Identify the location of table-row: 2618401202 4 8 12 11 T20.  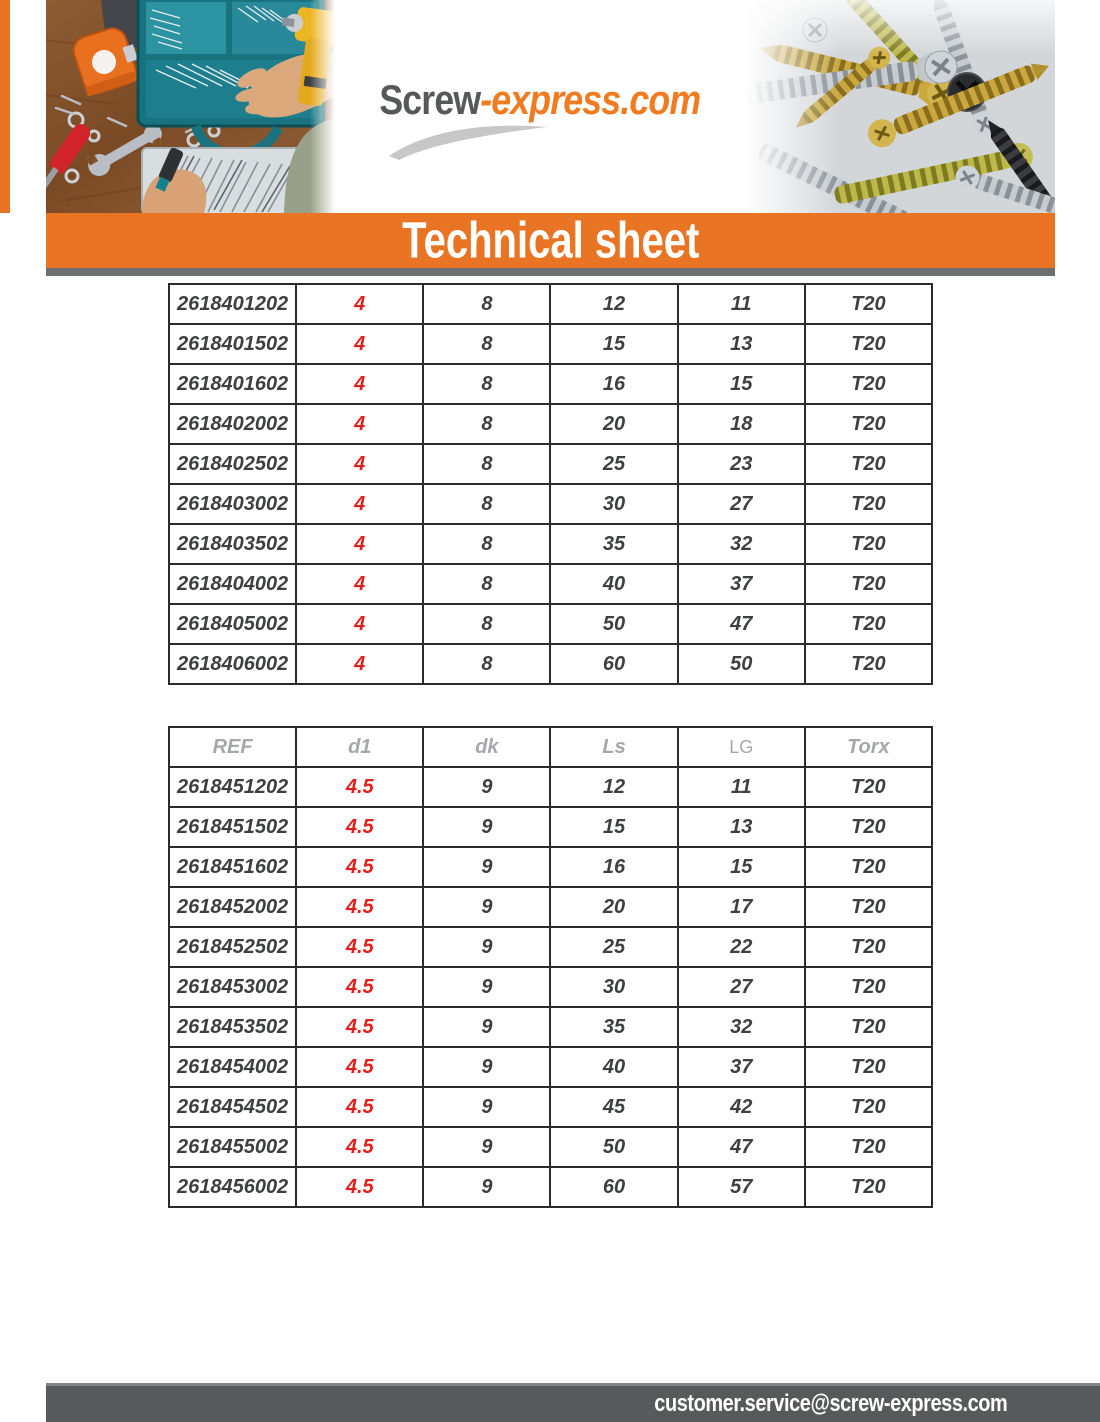
(550, 304).